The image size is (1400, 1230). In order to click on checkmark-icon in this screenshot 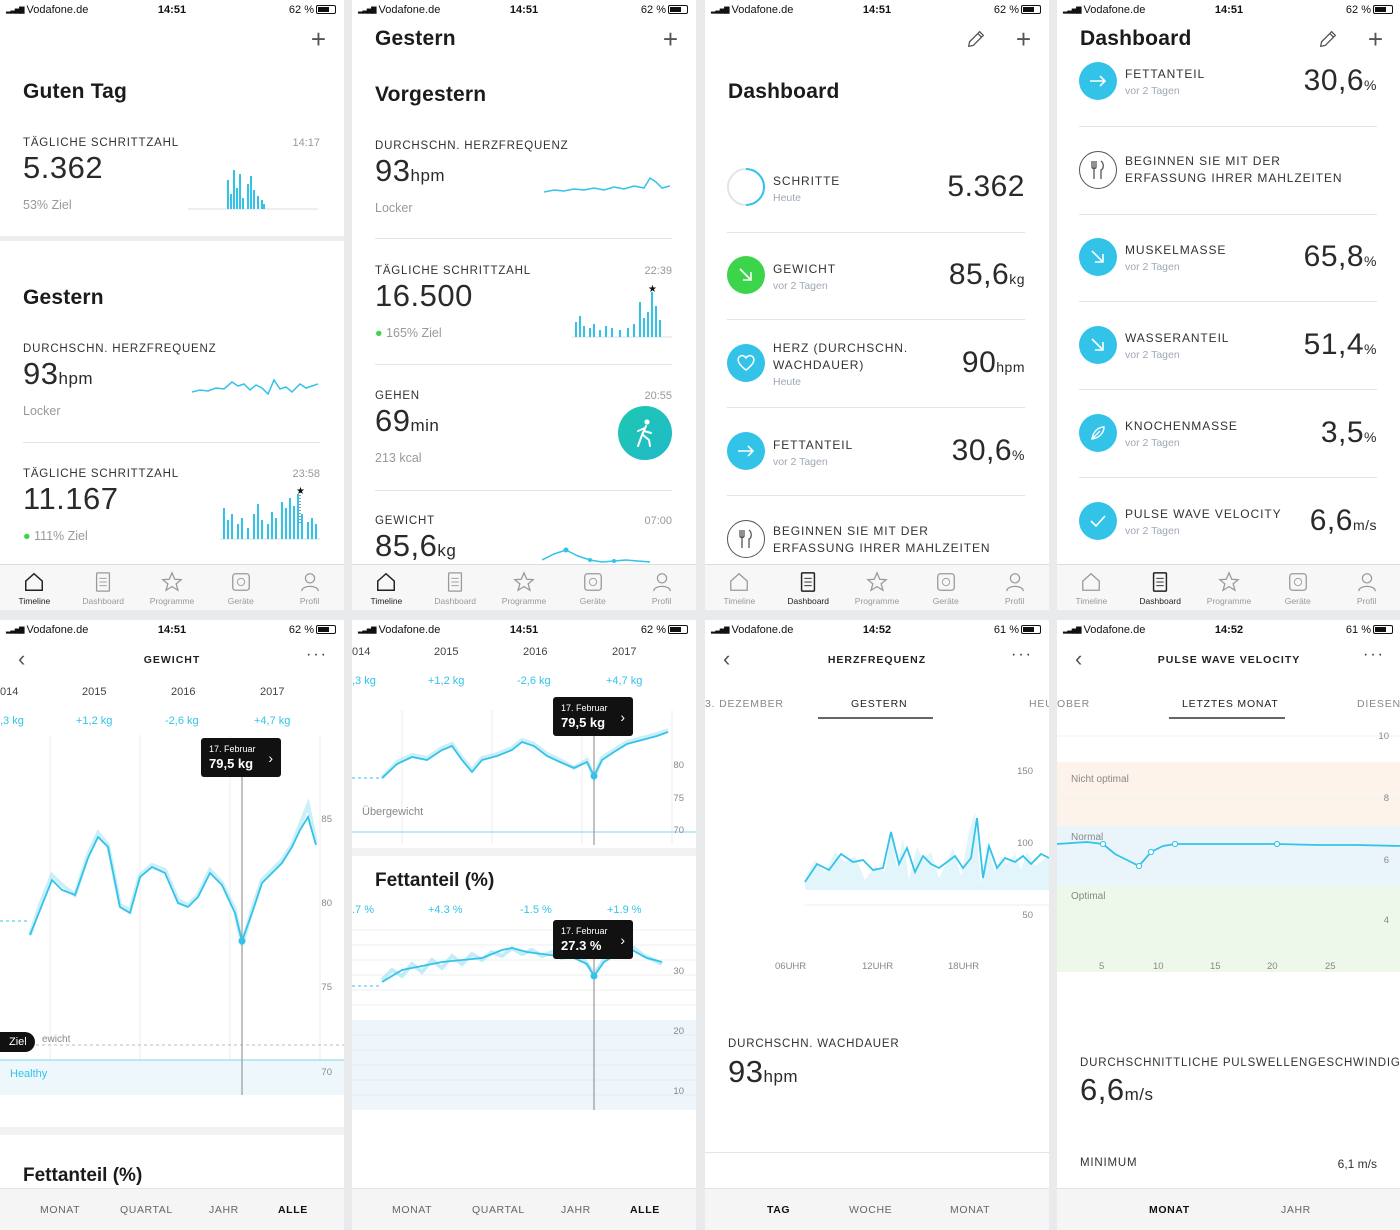, I will do `click(1098, 521)`.